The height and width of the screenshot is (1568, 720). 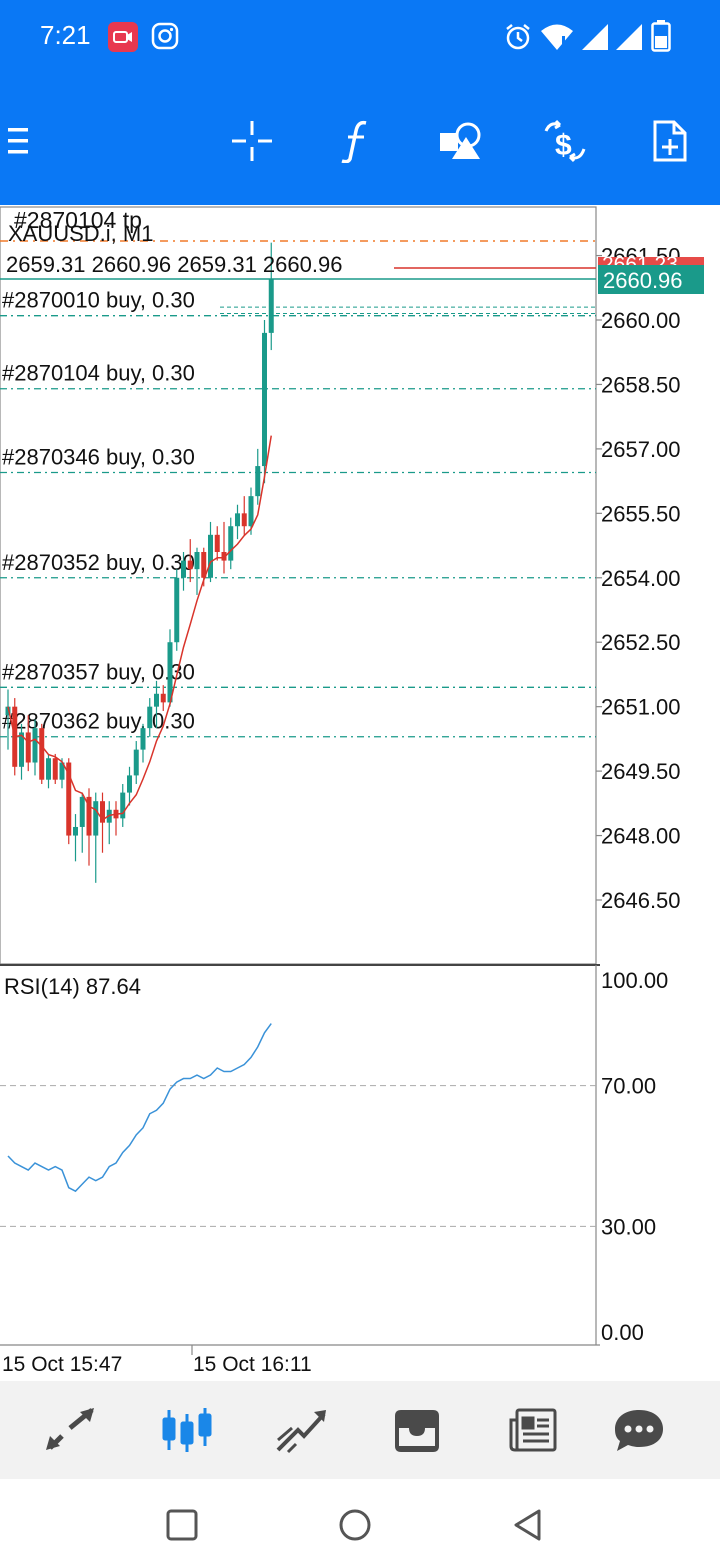 What do you see at coordinates (641, 836) in the screenshot?
I see `price-axis-label: 2648.00` at bounding box center [641, 836].